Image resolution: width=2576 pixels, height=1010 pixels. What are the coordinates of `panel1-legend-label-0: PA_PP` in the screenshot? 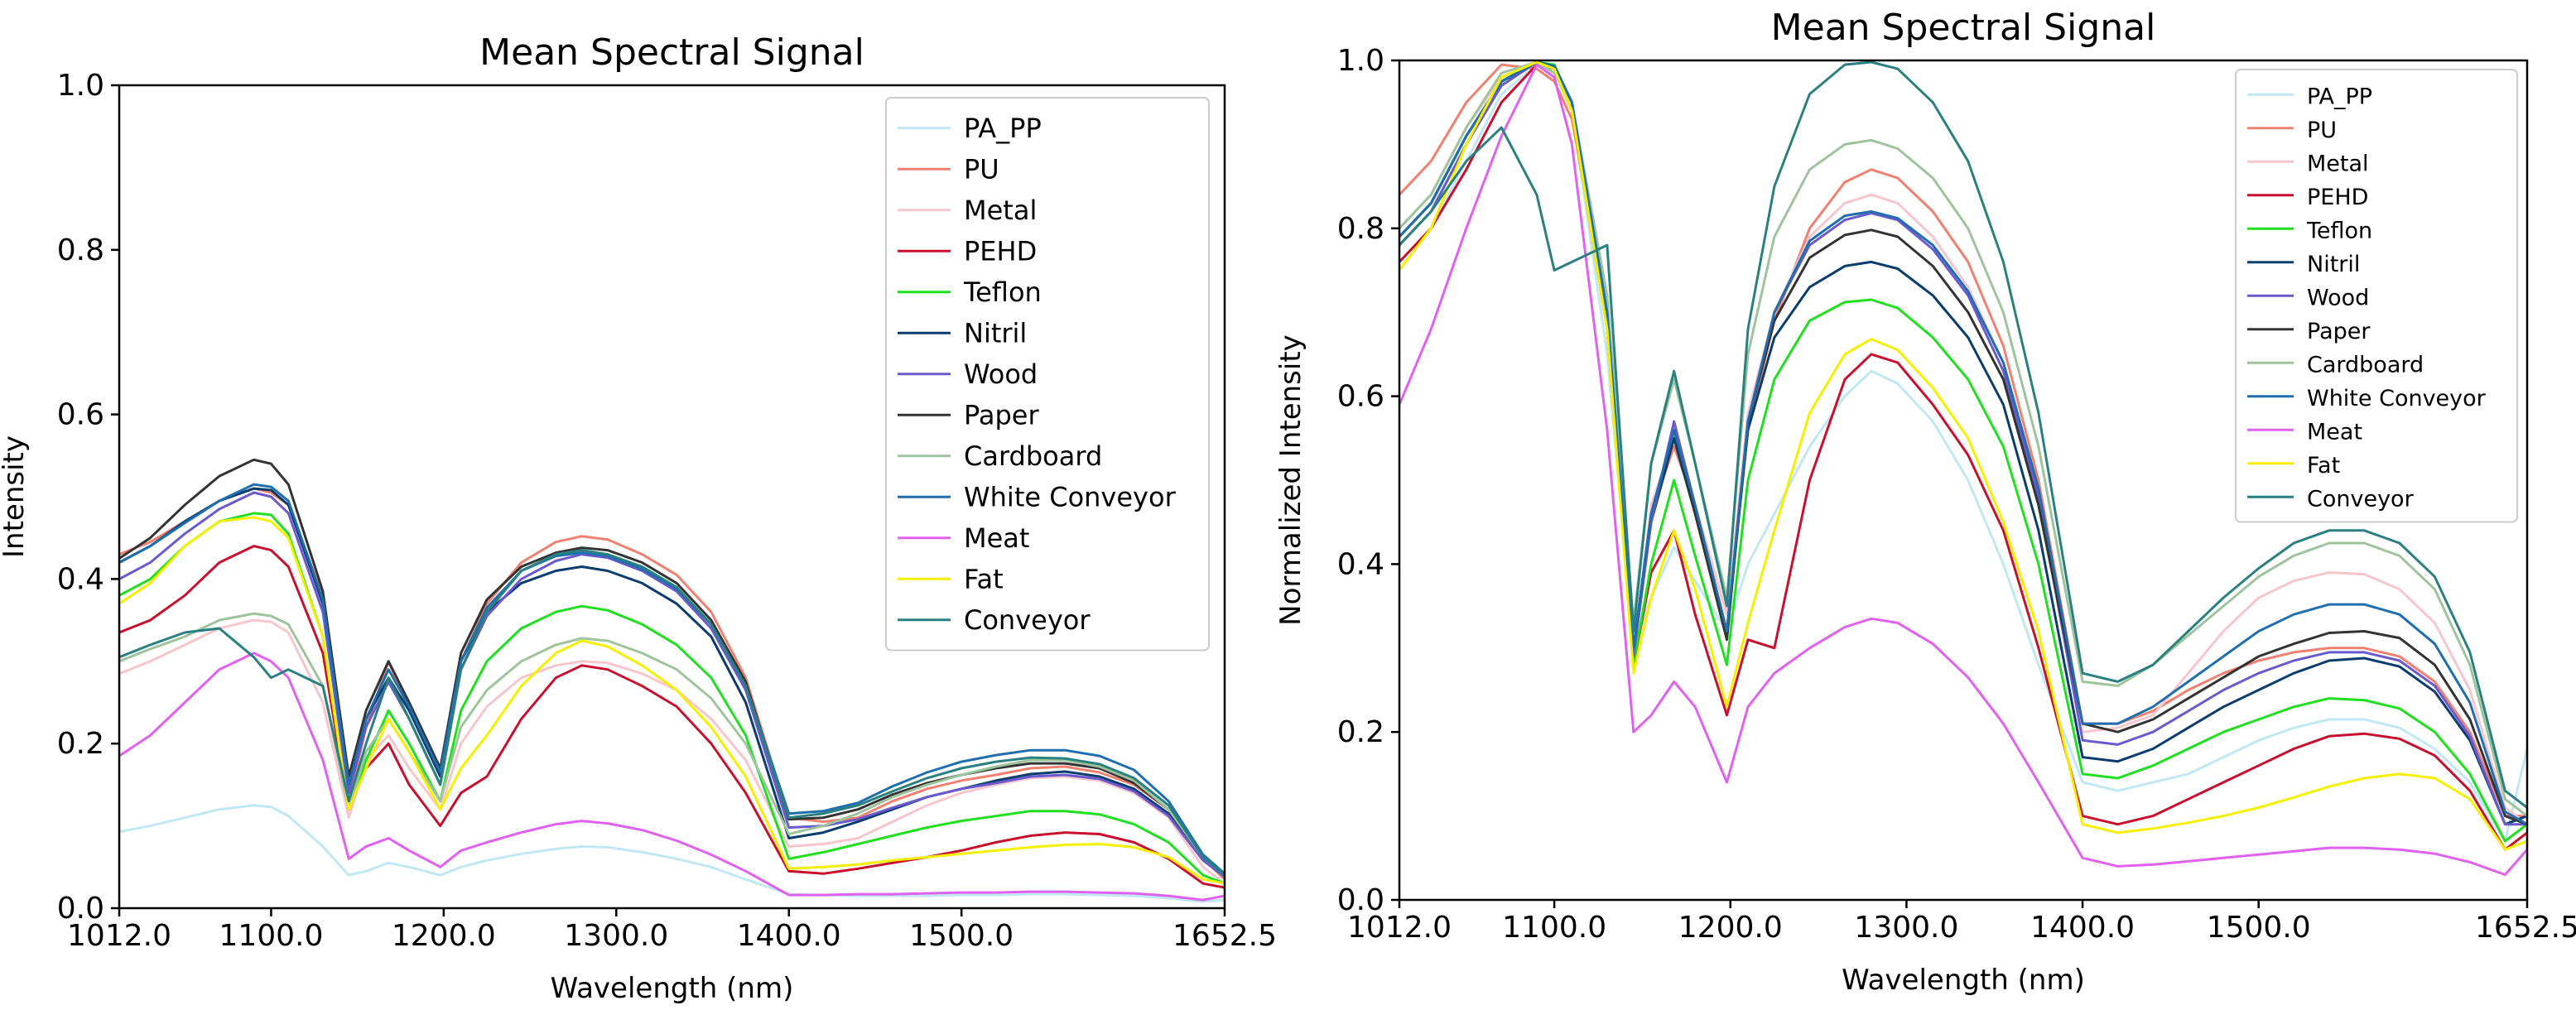 It's located at (1003, 128).